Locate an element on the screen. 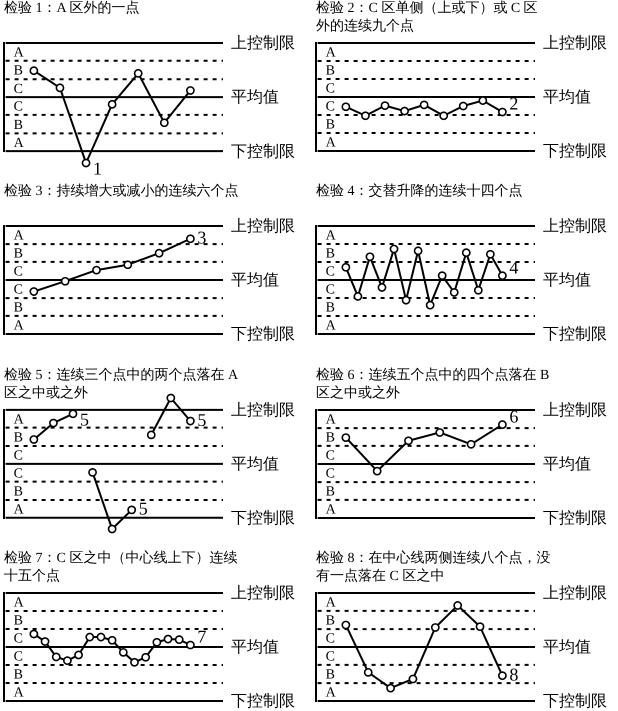  text: 7 is located at coordinates (201, 636).